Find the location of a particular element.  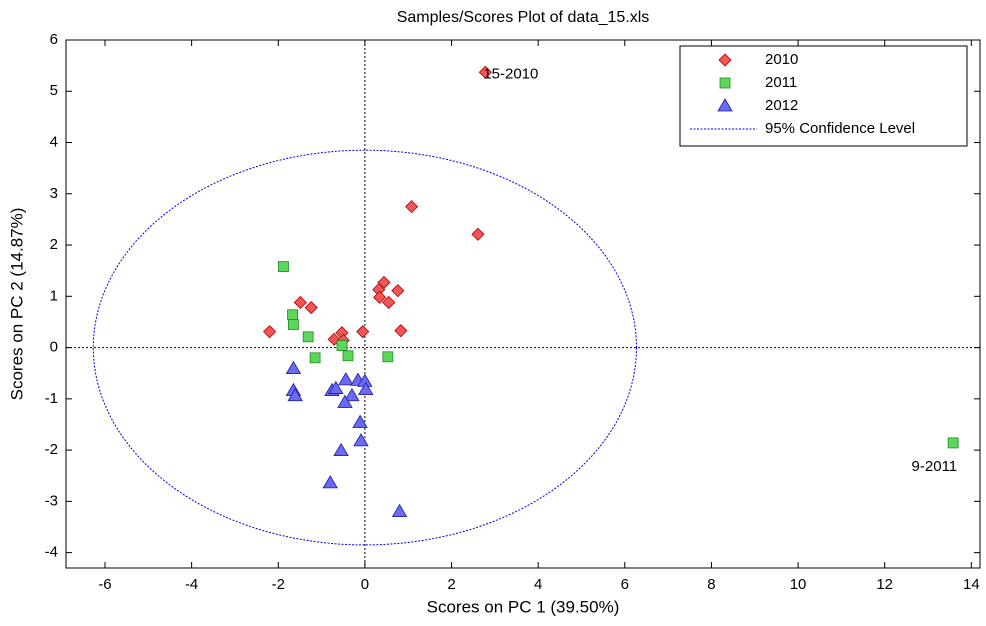

x-tick-label: 6 is located at coordinates (625, 584).